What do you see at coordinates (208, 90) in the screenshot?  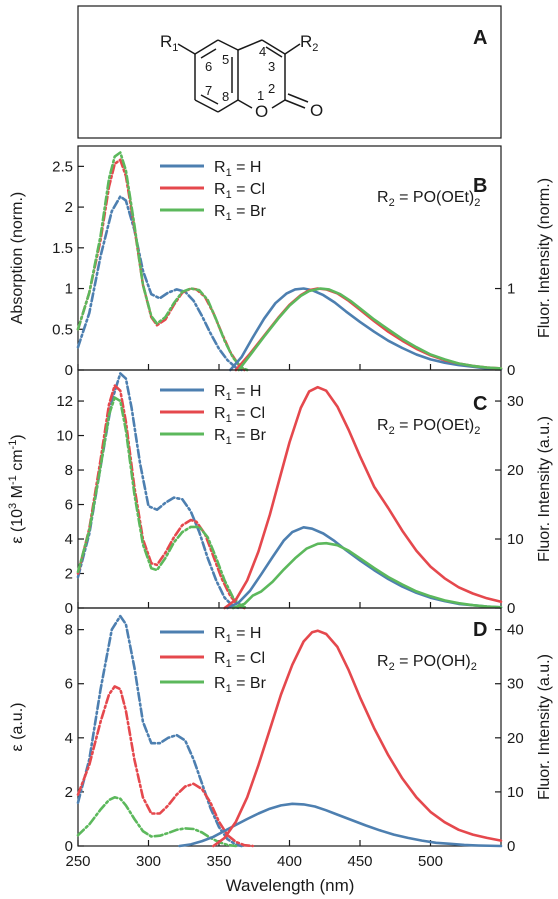 I see `position-7: 7` at bounding box center [208, 90].